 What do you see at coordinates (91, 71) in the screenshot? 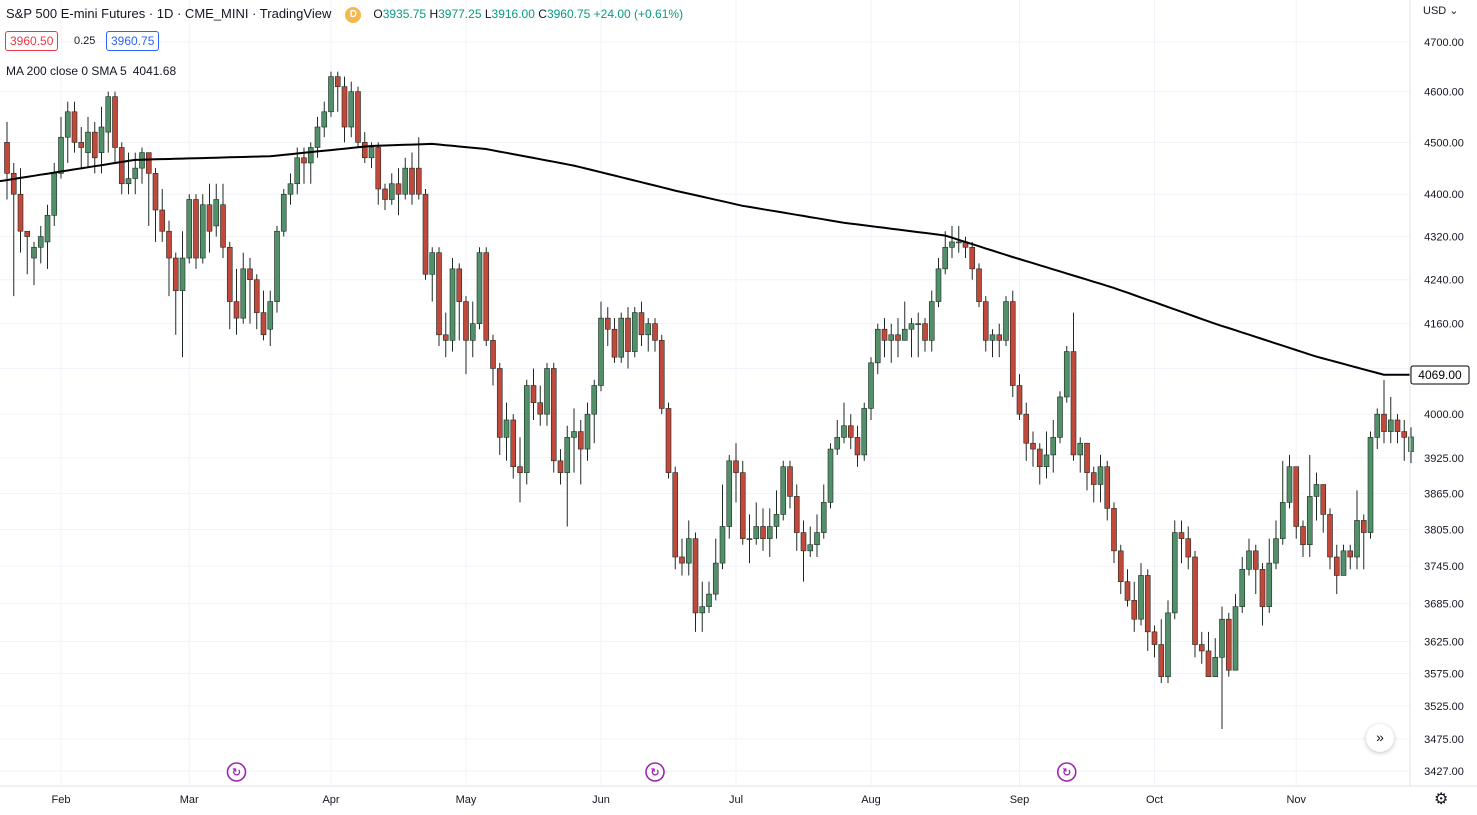
I see `ma-indicator-legend: MA 200 close 0 SMA 5 4041.68` at bounding box center [91, 71].